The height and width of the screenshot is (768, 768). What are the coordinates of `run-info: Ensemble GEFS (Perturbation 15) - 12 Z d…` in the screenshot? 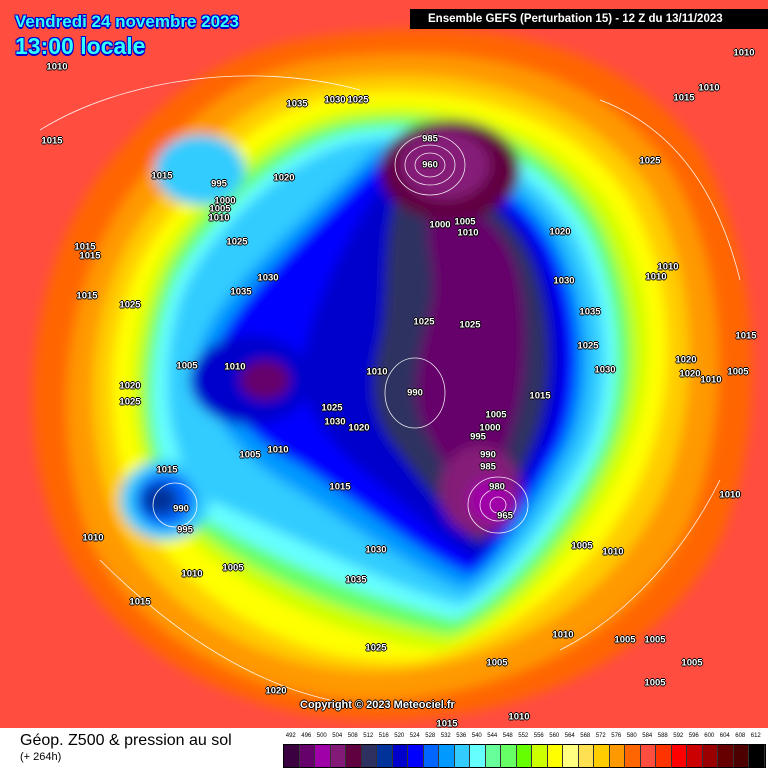 It's located at (589, 19).